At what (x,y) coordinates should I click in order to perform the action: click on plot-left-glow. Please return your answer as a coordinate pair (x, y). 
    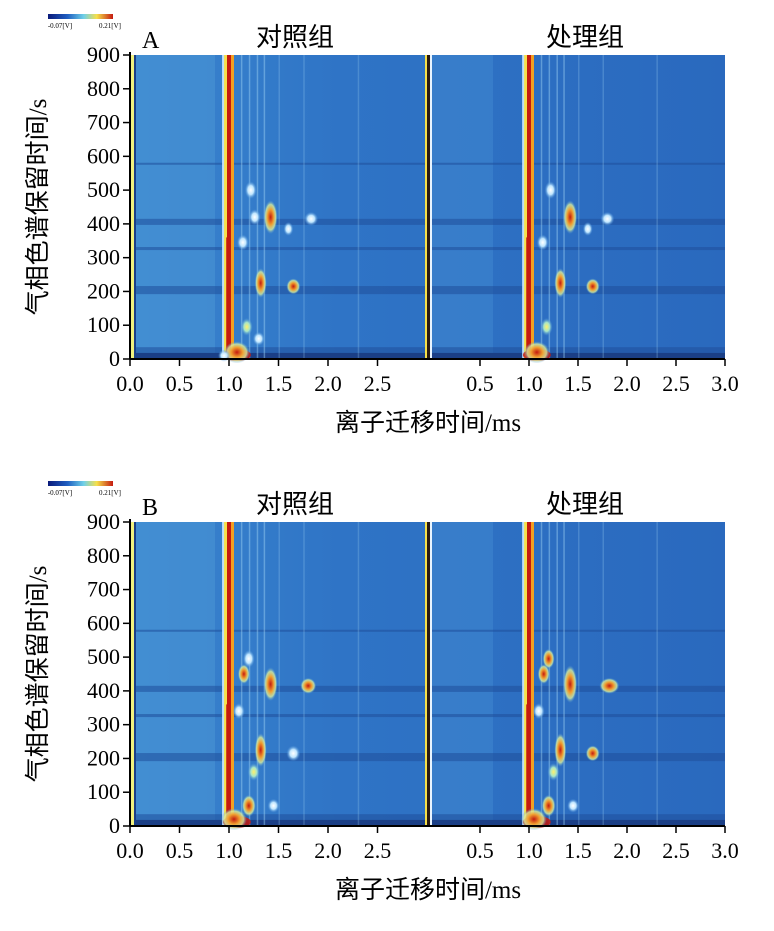
    Looking at the image, I should click on (172, 207).